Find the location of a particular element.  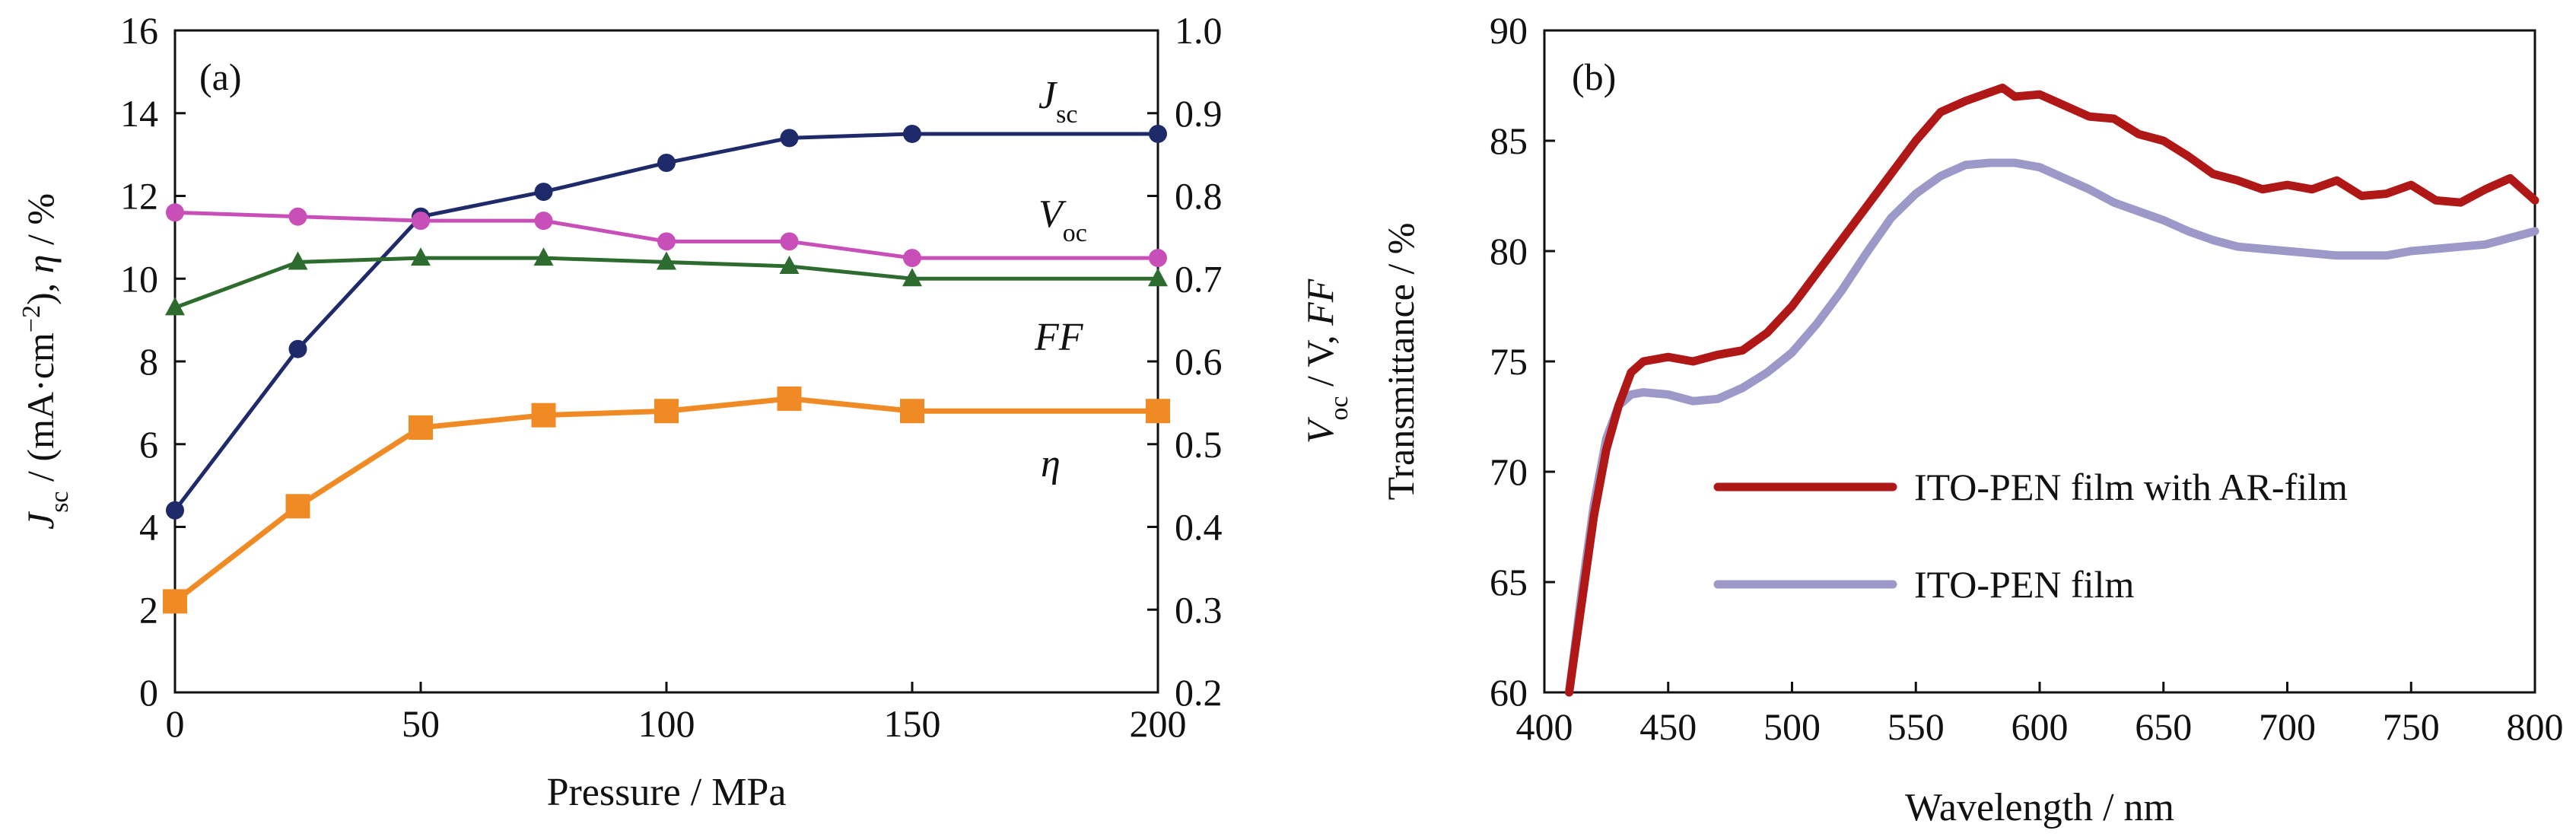

a-series-label: Voc is located at coordinates (1062, 219).